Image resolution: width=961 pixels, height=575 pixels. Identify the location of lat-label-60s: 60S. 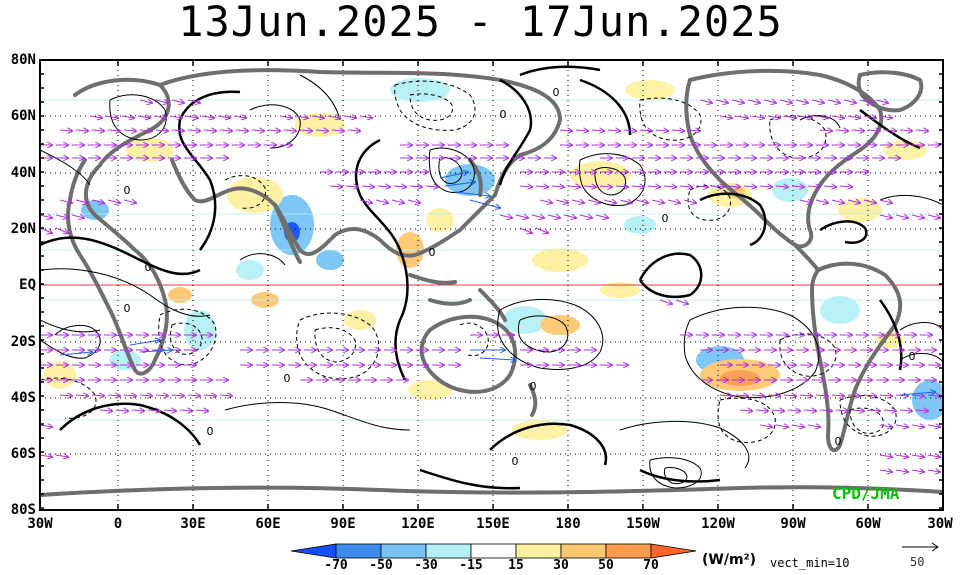
(23, 454).